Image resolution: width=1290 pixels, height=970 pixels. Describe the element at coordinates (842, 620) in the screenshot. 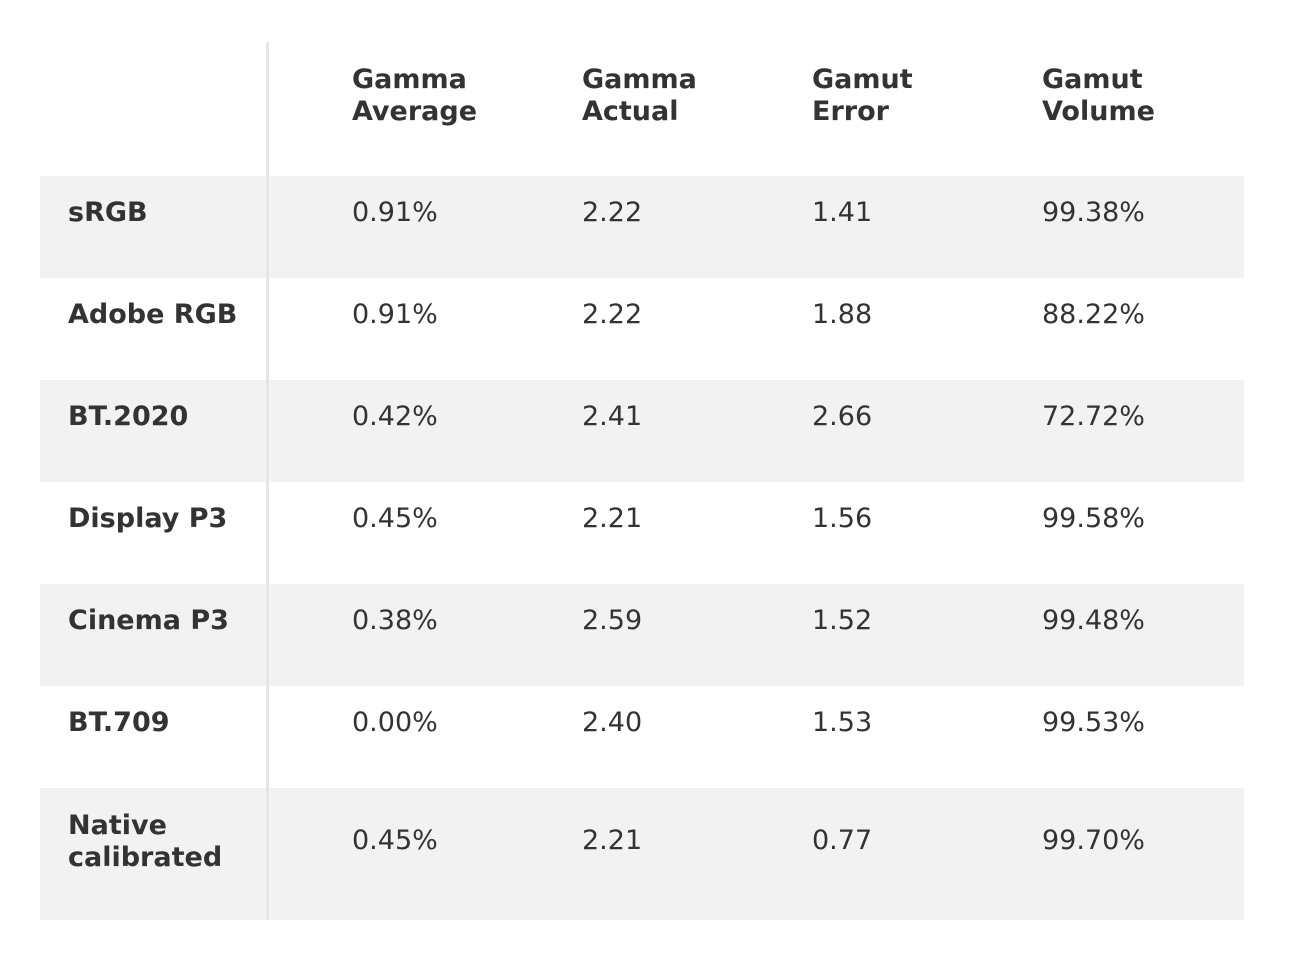

I see `cell-value: 1.52` at that location.